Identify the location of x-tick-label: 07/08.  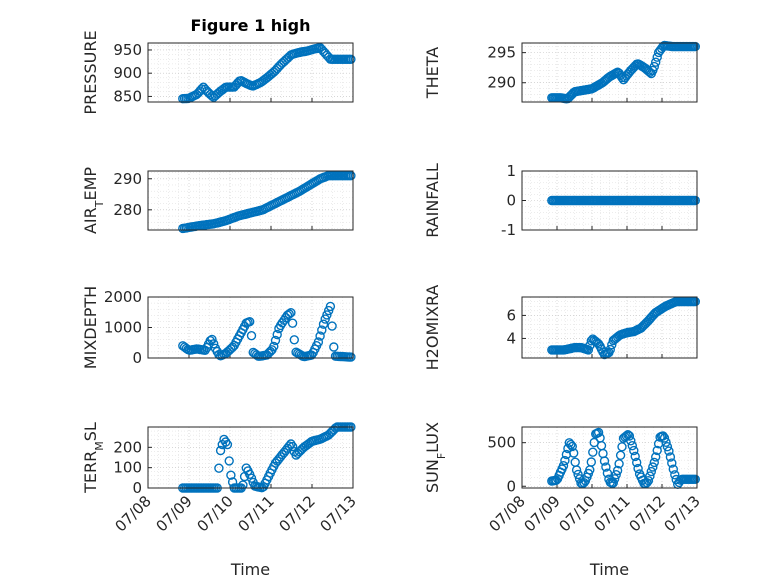
(133, 513).